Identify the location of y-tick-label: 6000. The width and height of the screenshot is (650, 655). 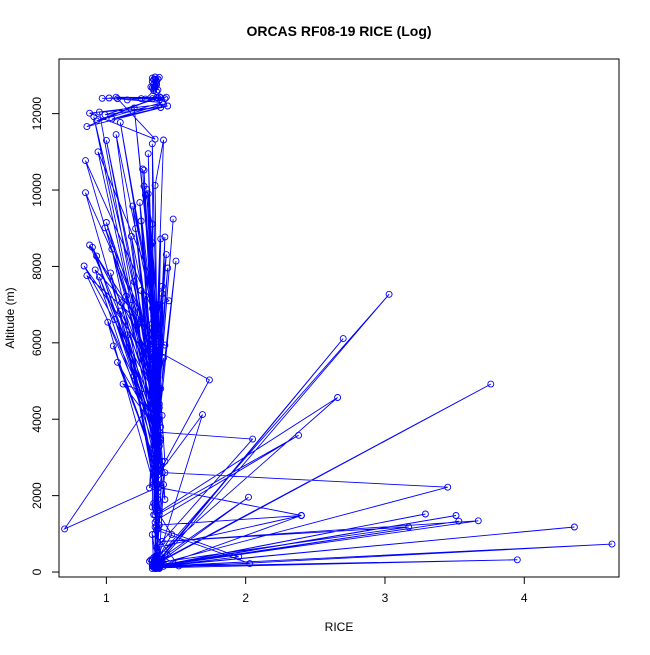
(37, 342).